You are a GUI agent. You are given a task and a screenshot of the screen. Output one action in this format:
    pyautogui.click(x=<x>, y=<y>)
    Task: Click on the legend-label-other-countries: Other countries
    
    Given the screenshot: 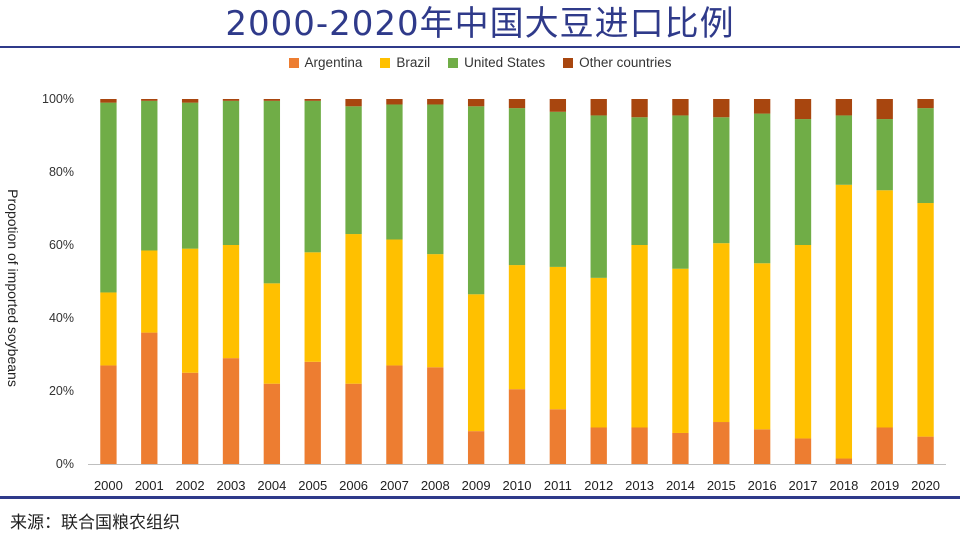 What is the action you would take?
    pyautogui.click(x=625, y=62)
    